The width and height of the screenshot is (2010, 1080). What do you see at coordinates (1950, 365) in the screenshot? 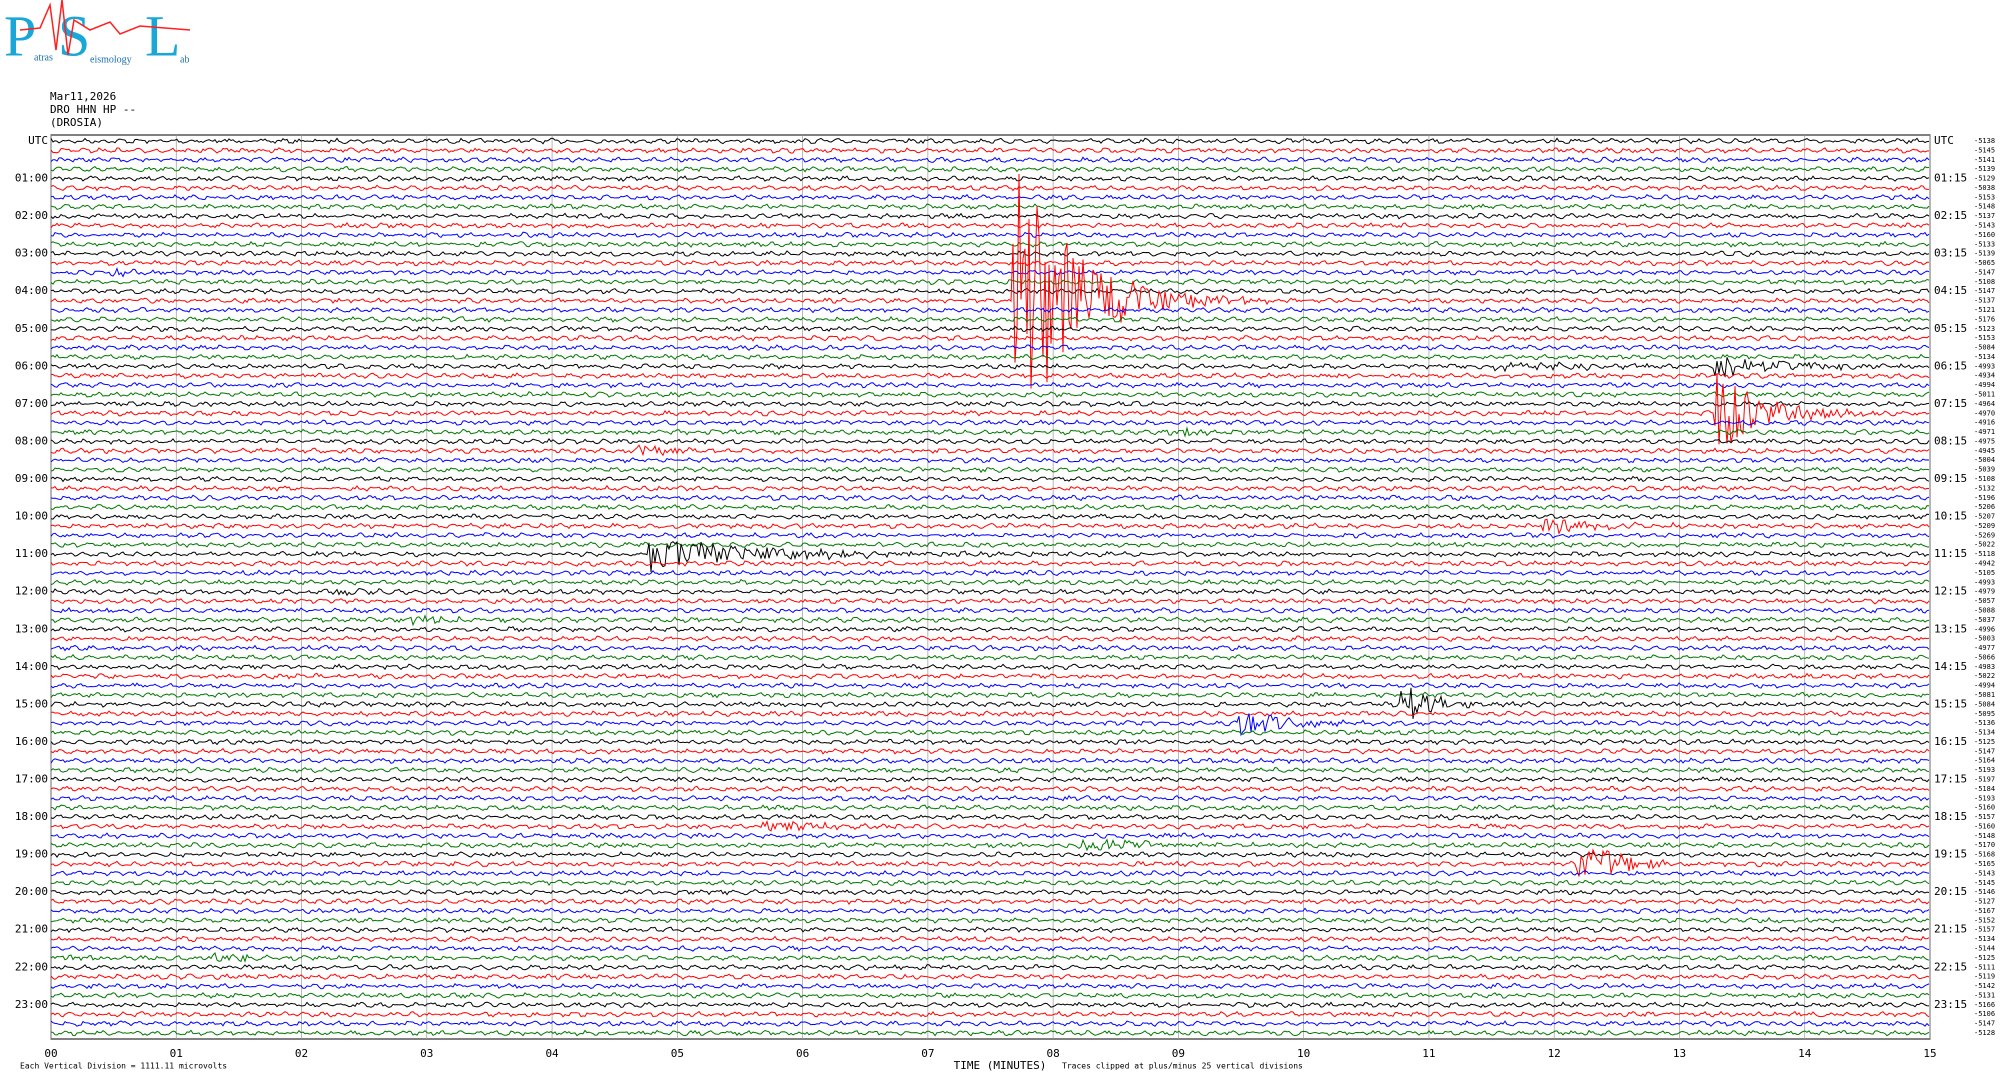
I see `right-time-label: 06:15` at bounding box center [1950, 365].